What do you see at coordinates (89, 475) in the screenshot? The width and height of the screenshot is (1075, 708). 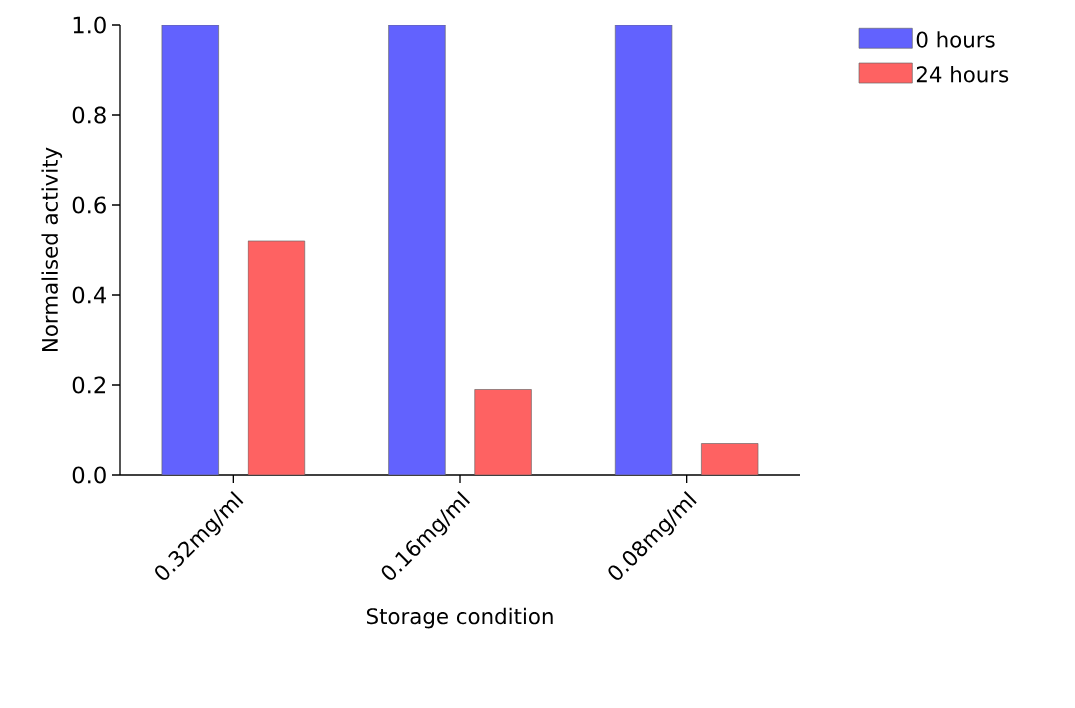 I see `y-tick-label: 0.0` at bounding box center [89, 475].